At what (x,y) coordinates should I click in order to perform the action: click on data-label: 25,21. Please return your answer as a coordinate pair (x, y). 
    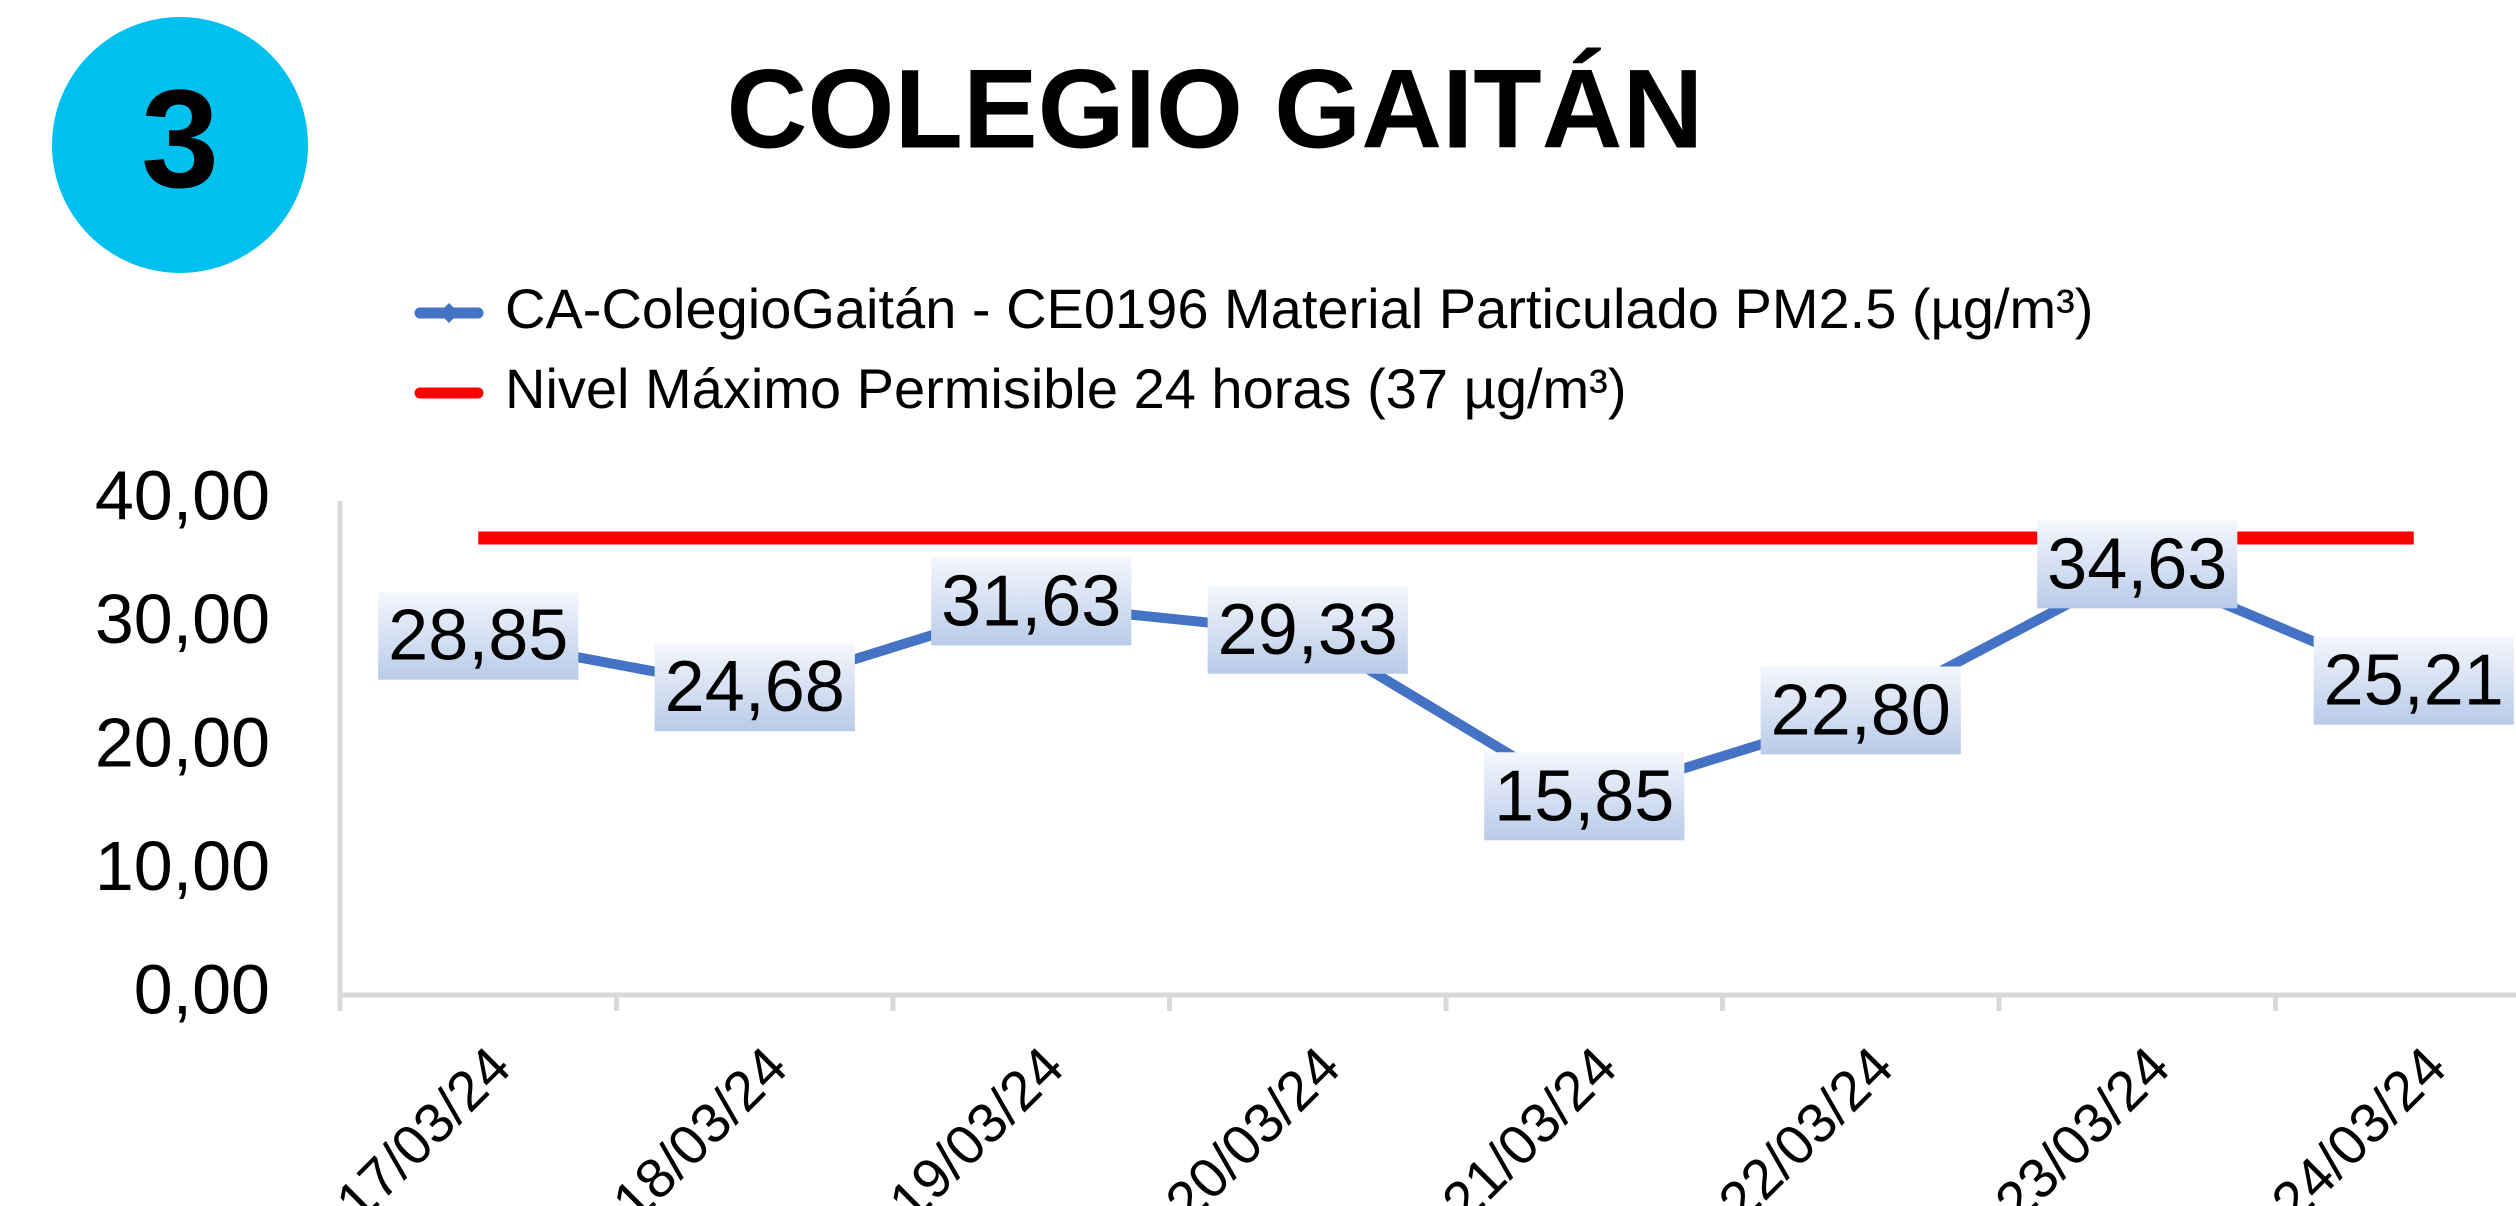
    Looking at the image, I should click on (2414, 681).